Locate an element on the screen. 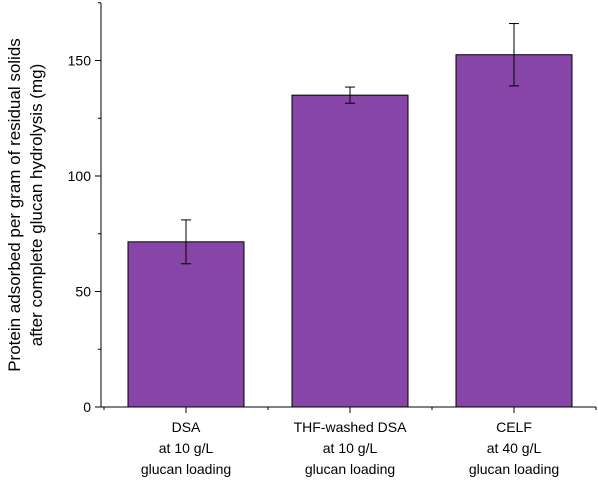 The image size is (598, 482). x-tick-label: DSA is located at coordinates (186, 427).